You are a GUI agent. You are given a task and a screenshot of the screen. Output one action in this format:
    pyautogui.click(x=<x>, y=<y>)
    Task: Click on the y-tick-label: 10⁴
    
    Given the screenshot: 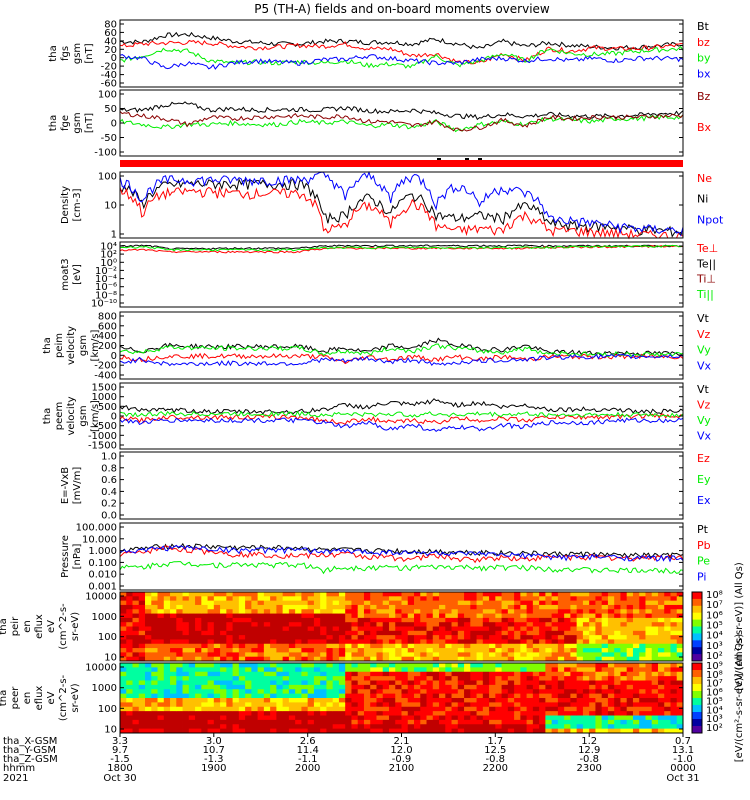 What is the action you would take?
    pyautogui.click(x=108, y=247)
    